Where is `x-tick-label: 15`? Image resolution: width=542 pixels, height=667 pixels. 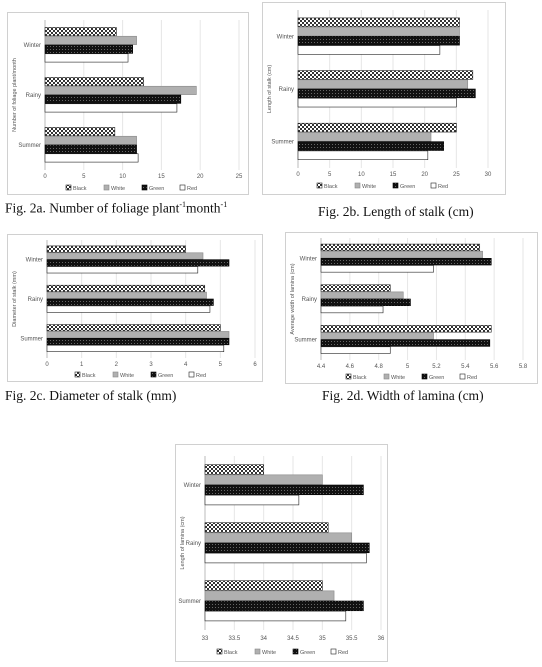
x-tick-label: 15 is located at coordinates (393, 175).